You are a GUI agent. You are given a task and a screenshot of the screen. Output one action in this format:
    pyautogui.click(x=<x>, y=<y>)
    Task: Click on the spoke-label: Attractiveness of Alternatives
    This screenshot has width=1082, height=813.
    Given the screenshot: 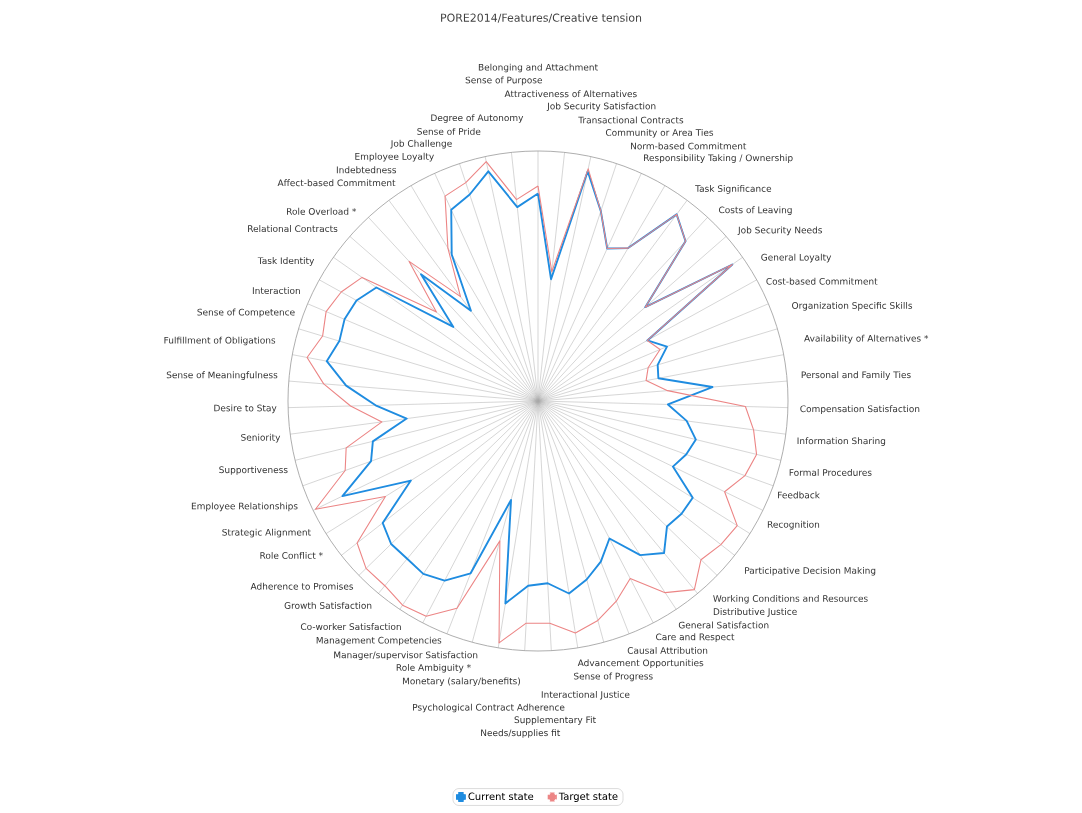 What is the action you would take?
    pyautogui.click(x=570, y=94)
    